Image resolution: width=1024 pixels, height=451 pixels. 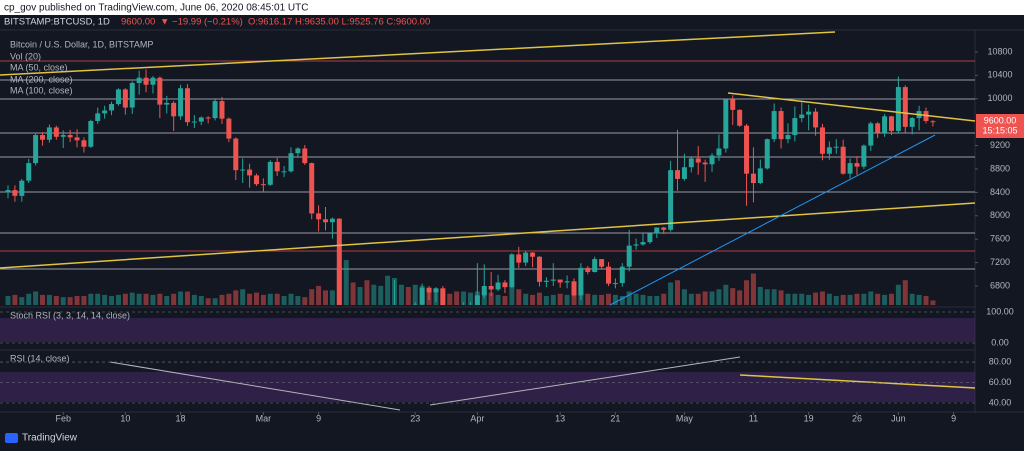 What do you see at coordinates (39, 67) in the screenshot?
I see `legend-entry: MA (50, close)` at bounding box center [39, 67].